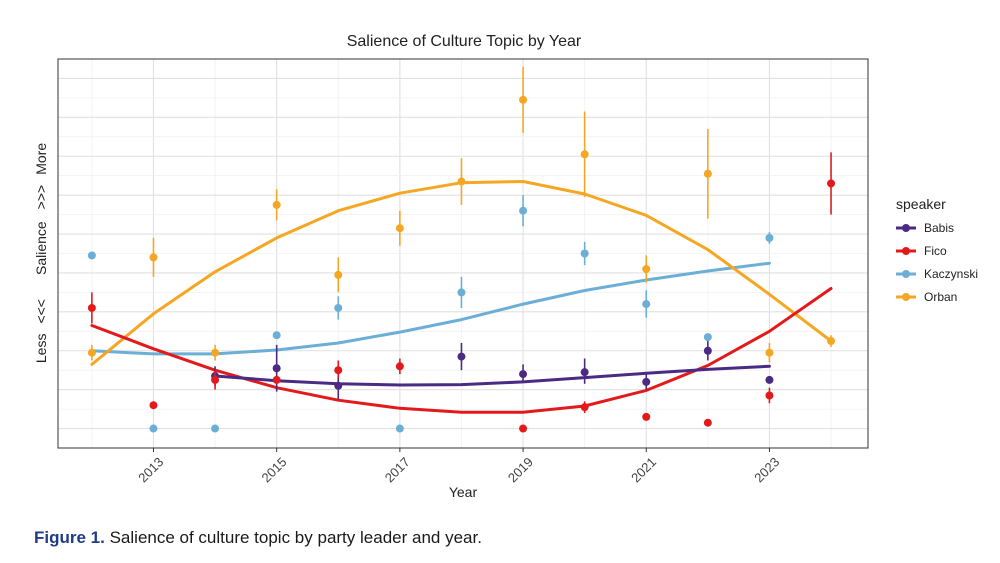 The height and width of the screenshot is (563, 1000). What do you see at coordinates (41, 248) in the screenshot?
I see `y-label-salience: Salience` at bounding box center [41, 248].